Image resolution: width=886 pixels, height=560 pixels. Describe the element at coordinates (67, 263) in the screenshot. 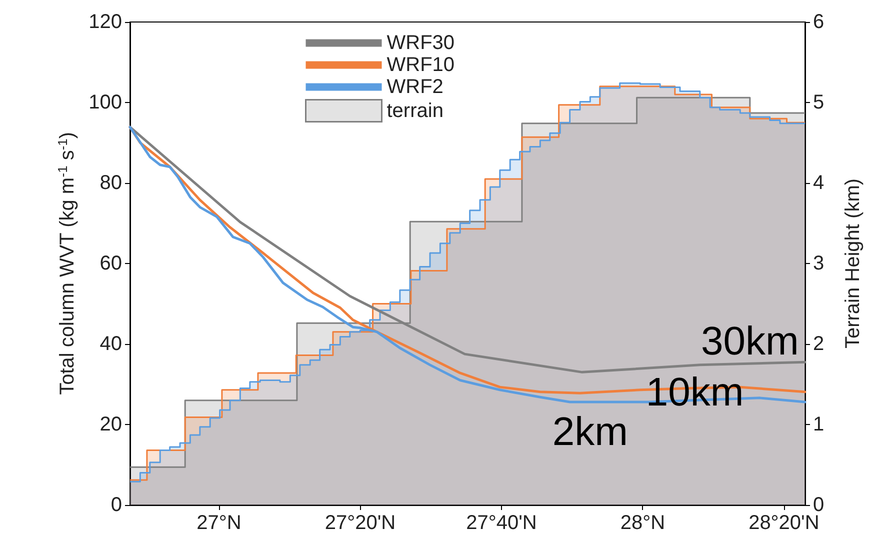

I see `y-axis-title: Total column WVT (kg m-1 s-1)` at that location.